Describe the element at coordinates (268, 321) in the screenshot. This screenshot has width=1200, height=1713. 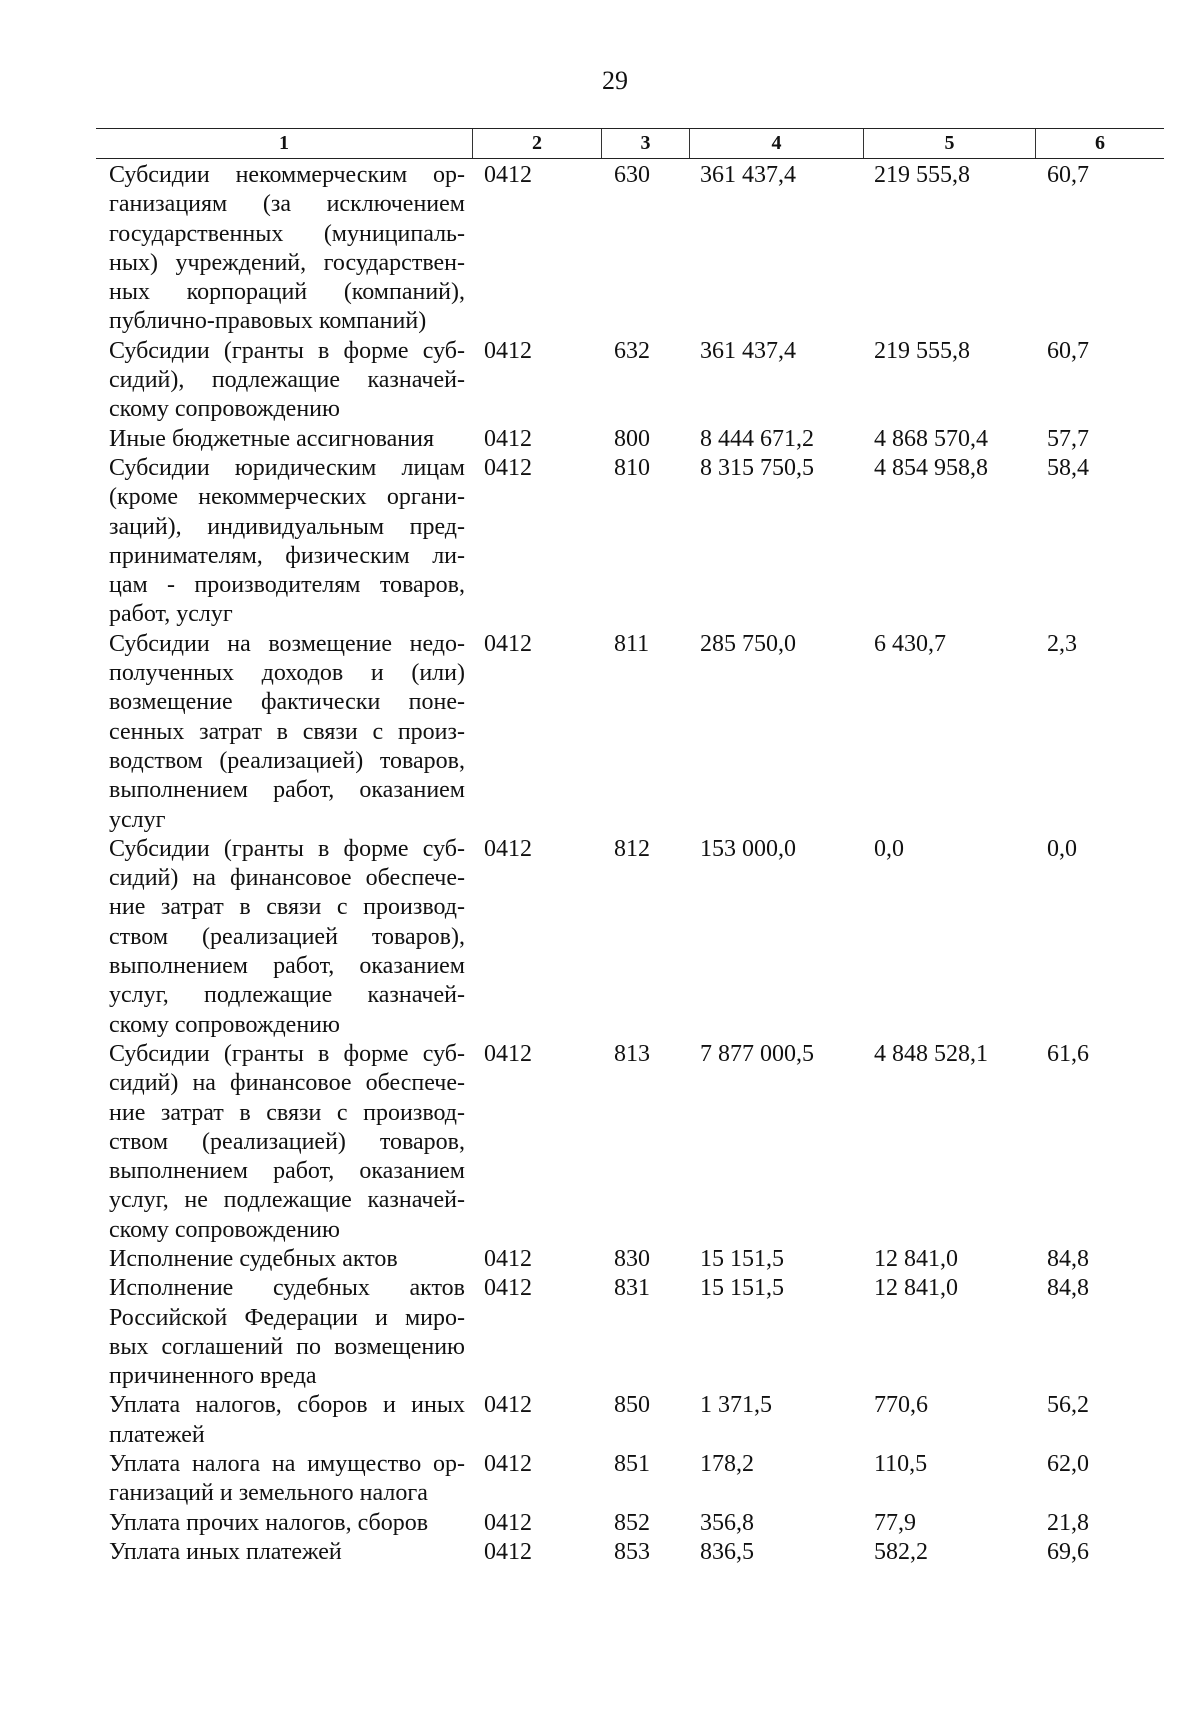
I see `description-line: публично-правовых компаний)` at that location.